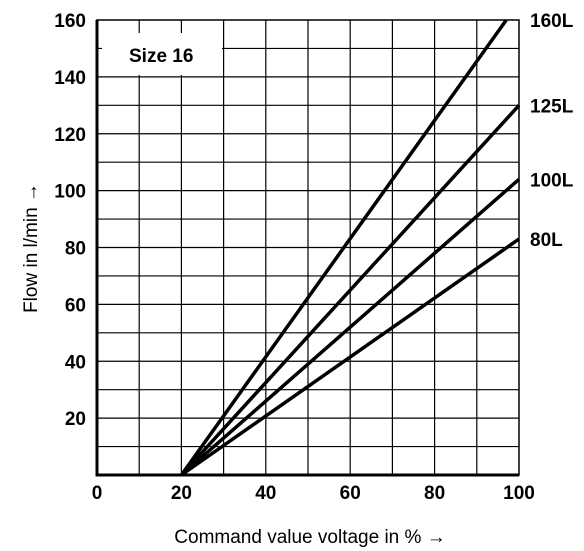  I want to click on x-axis-title: Command value voltage in % →, so click(309, 537).